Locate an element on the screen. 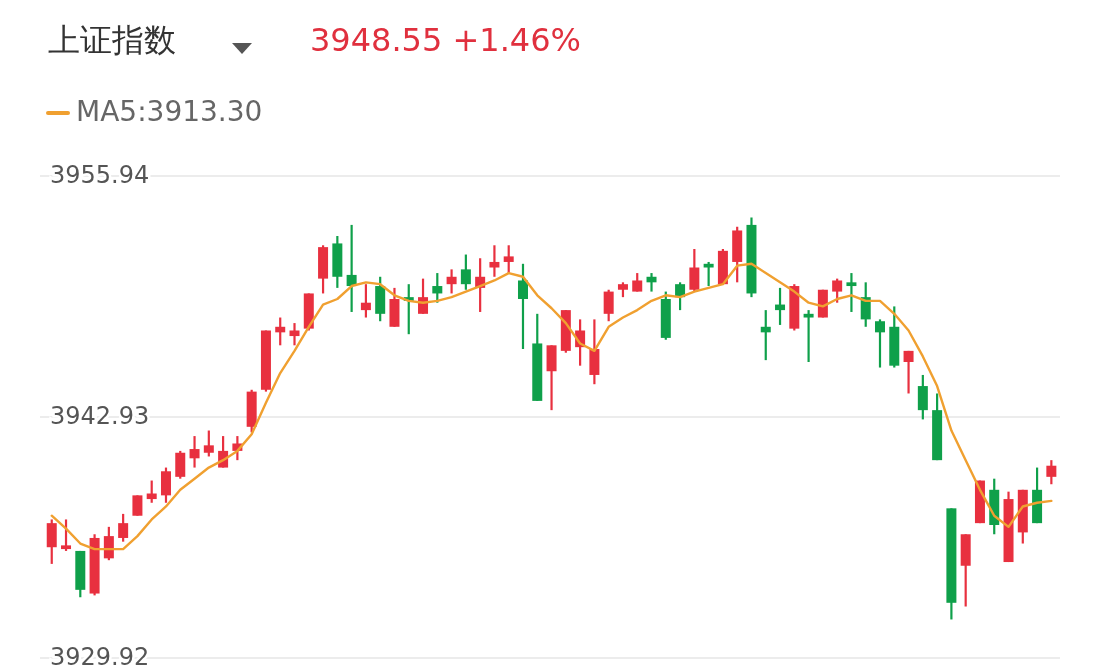 This screenshot has width=1106, height=667. y-tick-label: 3942.93 is located at coordinates (100, 416).